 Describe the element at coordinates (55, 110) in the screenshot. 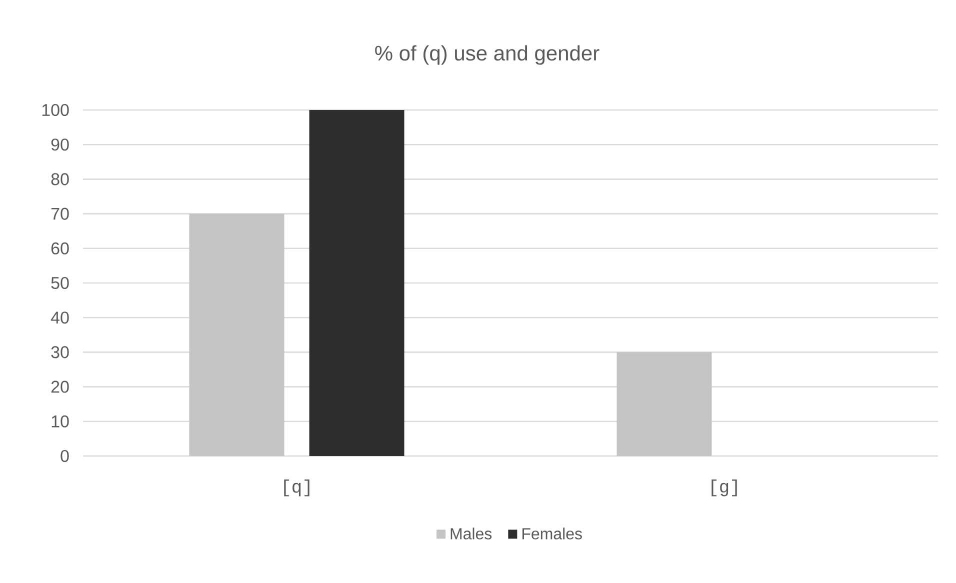

I see `y-tick-label: 100` at that location.